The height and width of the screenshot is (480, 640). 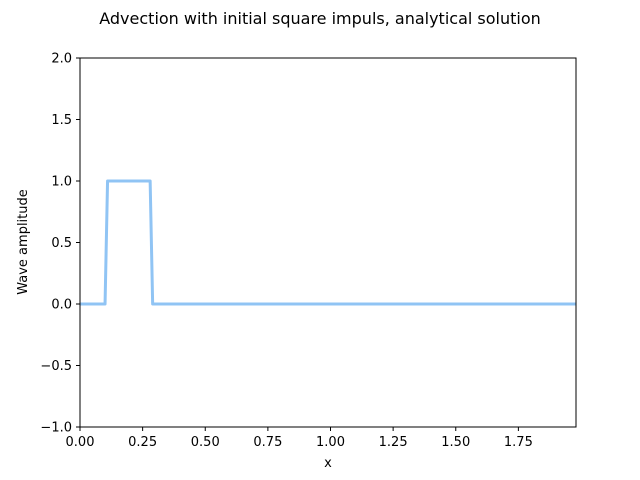 What do you see at coordinates (61, 182) in the screenshot?
I see `y-tick-label: 1.0` at bounding box center [61, 182].